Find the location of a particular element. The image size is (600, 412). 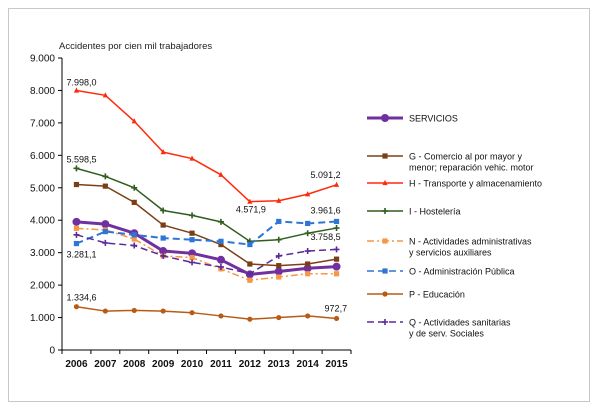

data-label: 1.334,6 is located at coordinates (81, 298).